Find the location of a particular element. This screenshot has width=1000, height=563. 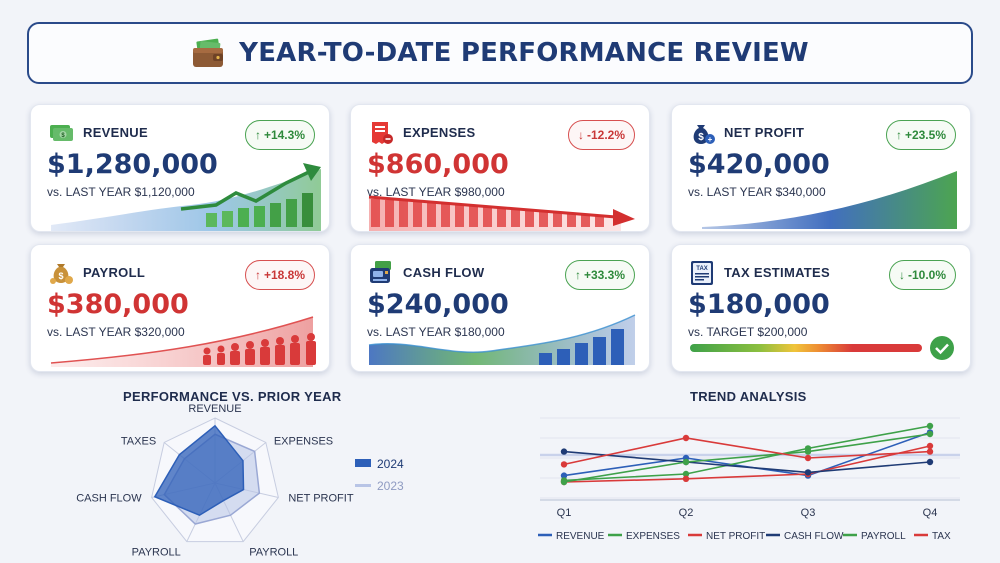

cash-flow-compare: vs. LAST YEAR $180,000 is located at coordinates (436, 332).